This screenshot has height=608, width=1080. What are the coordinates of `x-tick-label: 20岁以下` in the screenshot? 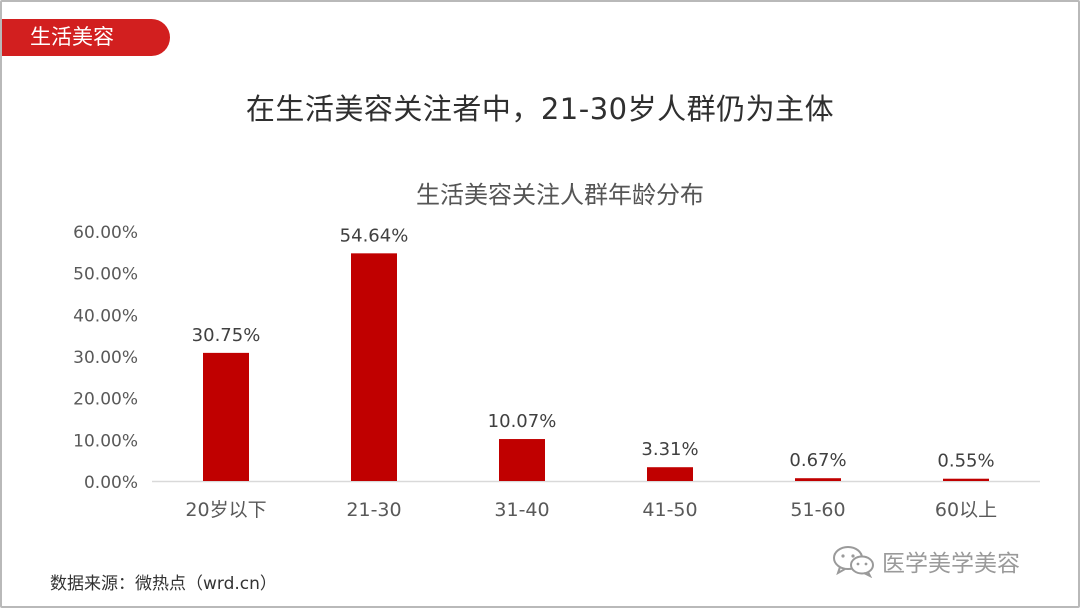 It's located at (225, 510).